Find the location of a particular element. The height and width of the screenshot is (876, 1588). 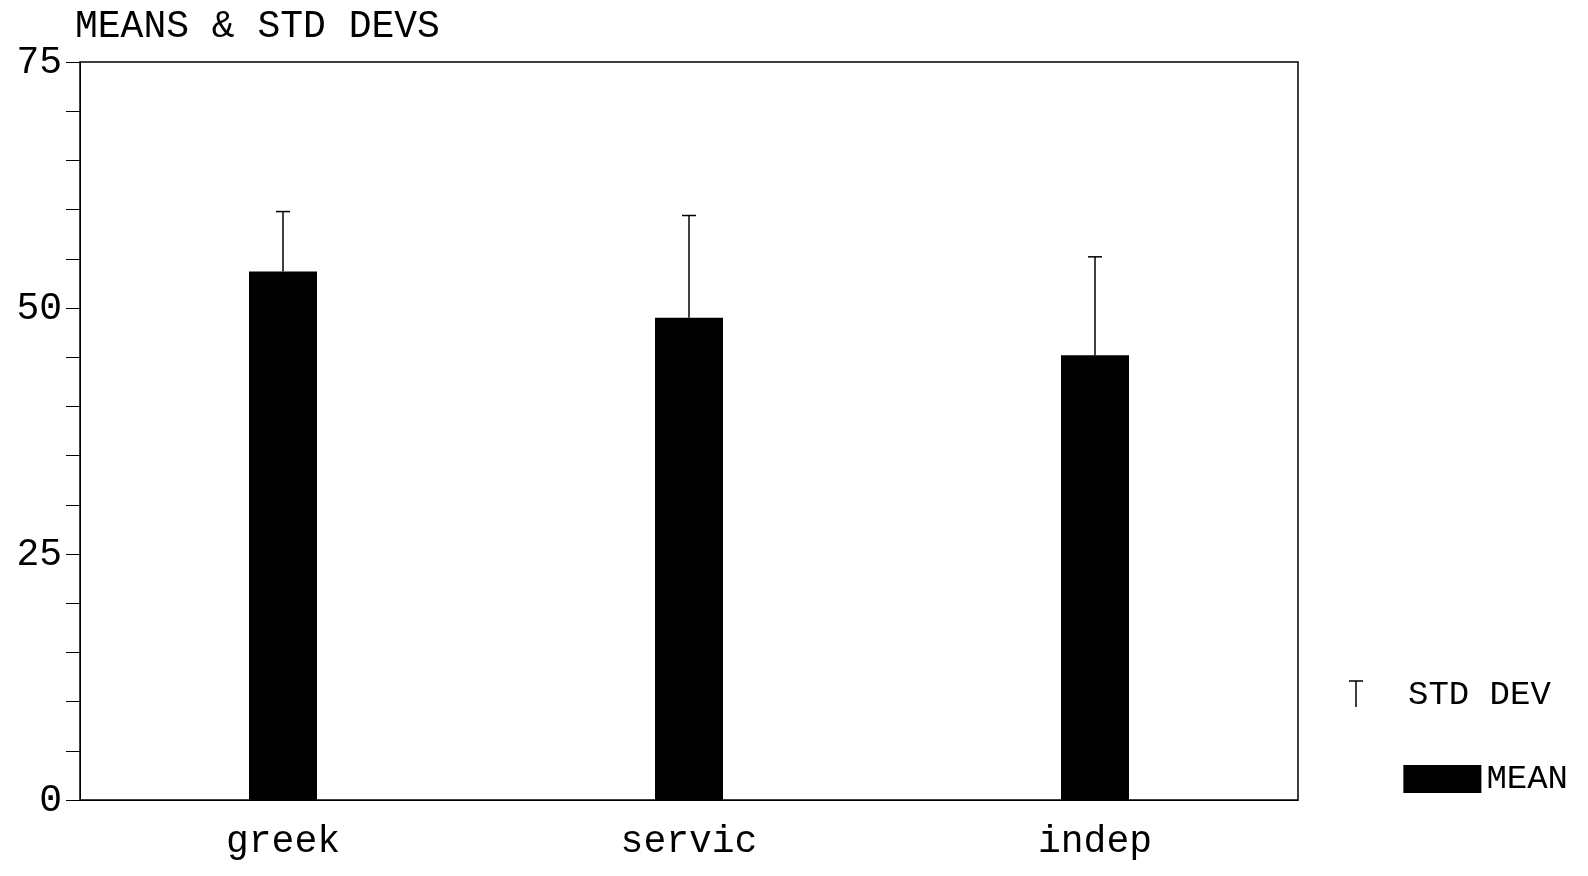

y-tick-label: 75 is located at coordinates (39, 62).